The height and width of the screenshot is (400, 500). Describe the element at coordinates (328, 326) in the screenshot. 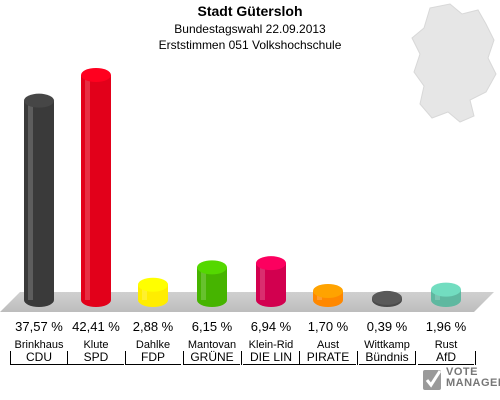

I see `value-label: 1,70 %` at that location.